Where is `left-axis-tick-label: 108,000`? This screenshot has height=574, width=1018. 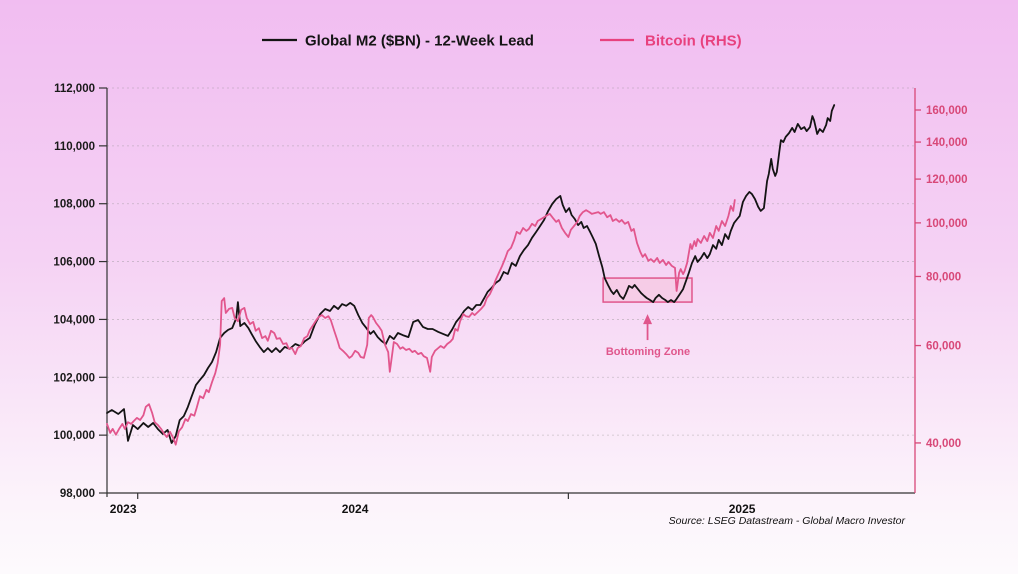 left-axis-tick-label: 108,000 is located at coordinates (74, 205).